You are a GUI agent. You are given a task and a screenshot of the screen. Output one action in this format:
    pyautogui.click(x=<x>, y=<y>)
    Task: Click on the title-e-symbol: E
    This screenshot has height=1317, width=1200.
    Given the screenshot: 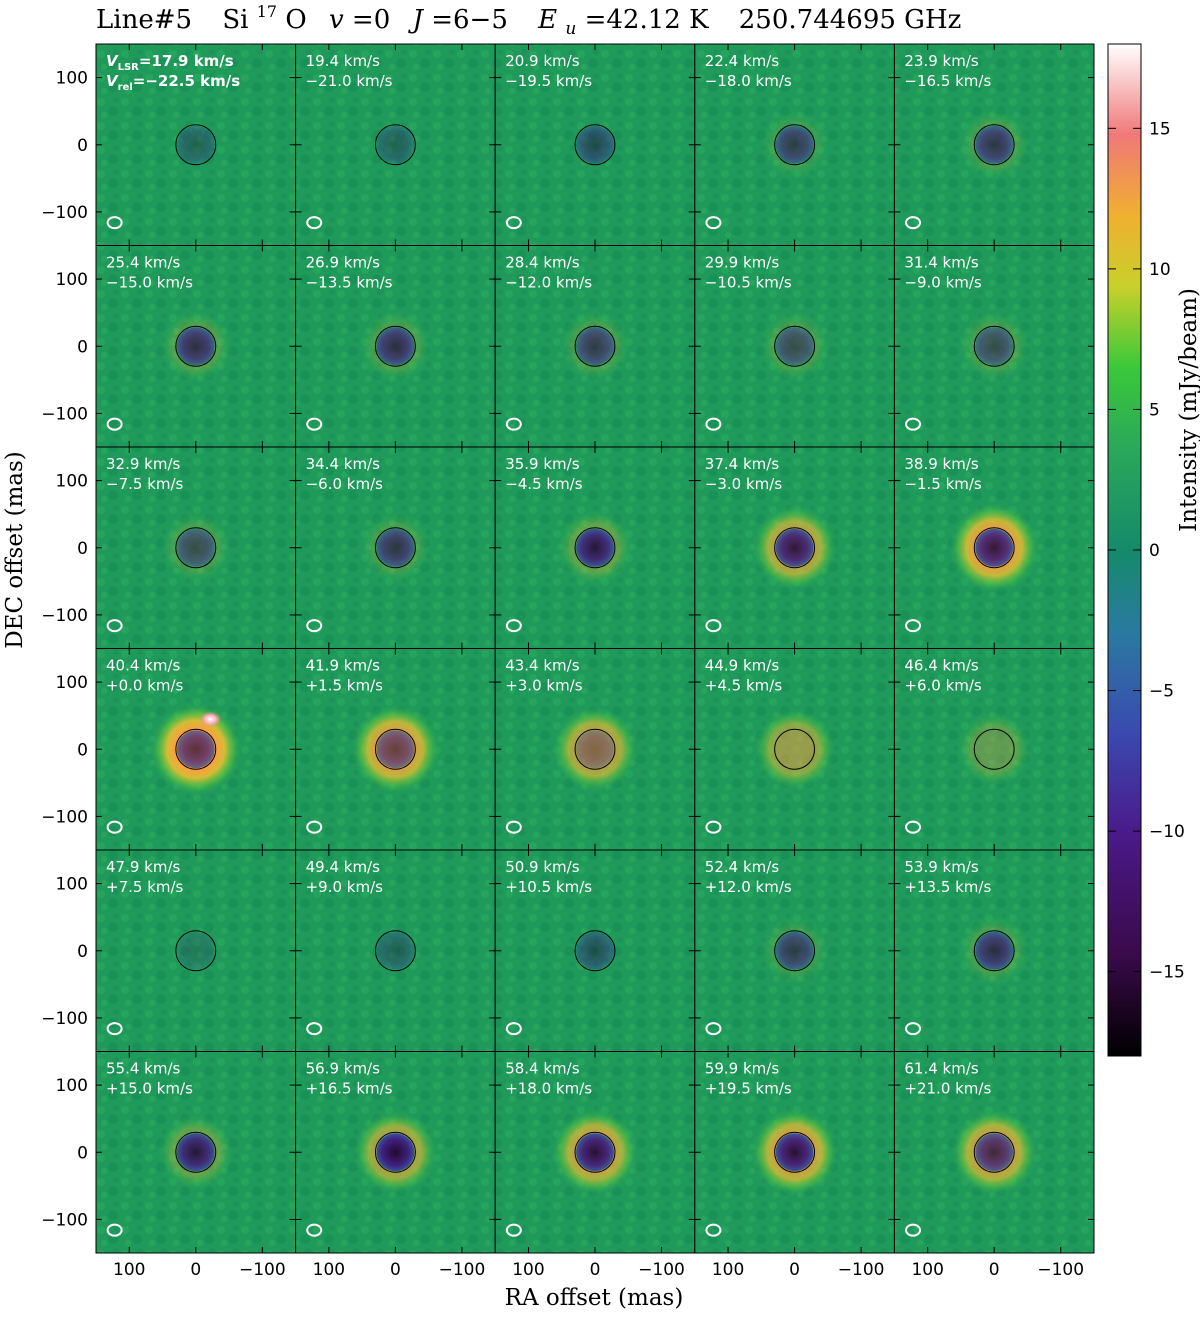 What is the action you would take?
    pyautogui.click(x=547, y=20)
    